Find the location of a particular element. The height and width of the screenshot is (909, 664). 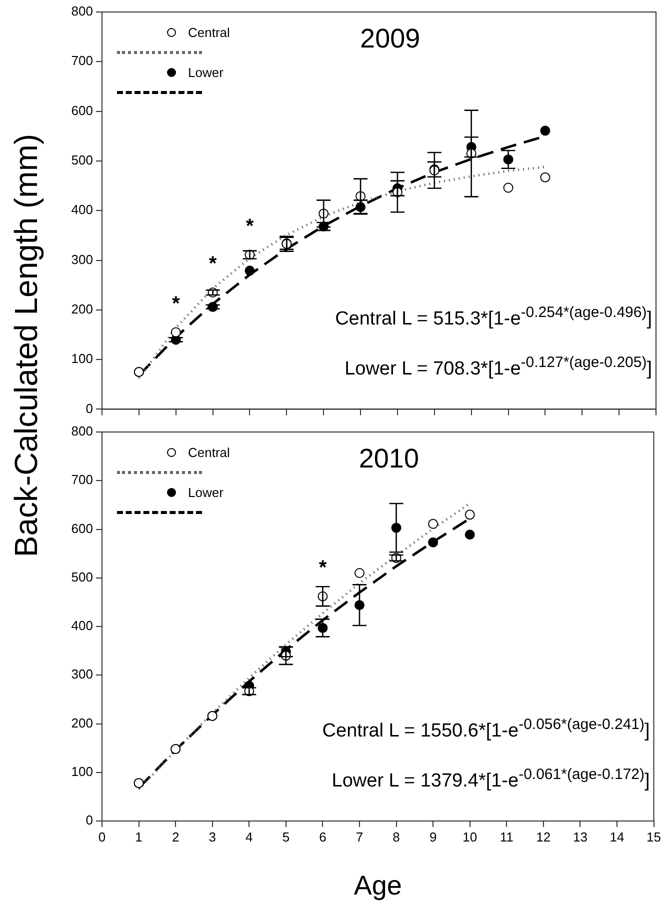

x-tick-label: 14 is located at coordinates (617, 836).